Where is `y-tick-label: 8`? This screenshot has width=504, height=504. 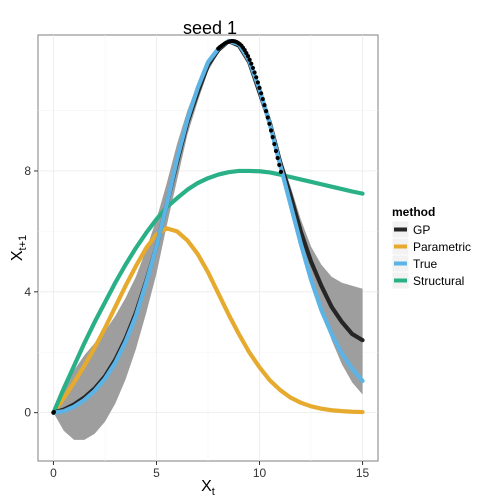 y-tick-label: 8 is located at coordinates (27, 171).